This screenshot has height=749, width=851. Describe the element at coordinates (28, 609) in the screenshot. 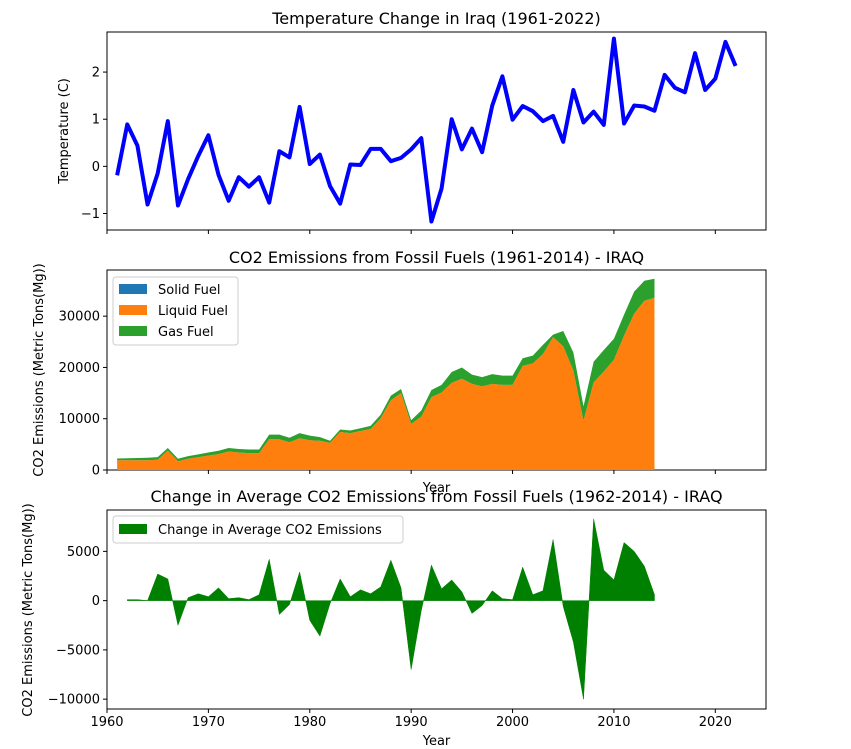

I see `change-ylabel: CO2 Emissions (Metric Tons(Mg))` at that location.